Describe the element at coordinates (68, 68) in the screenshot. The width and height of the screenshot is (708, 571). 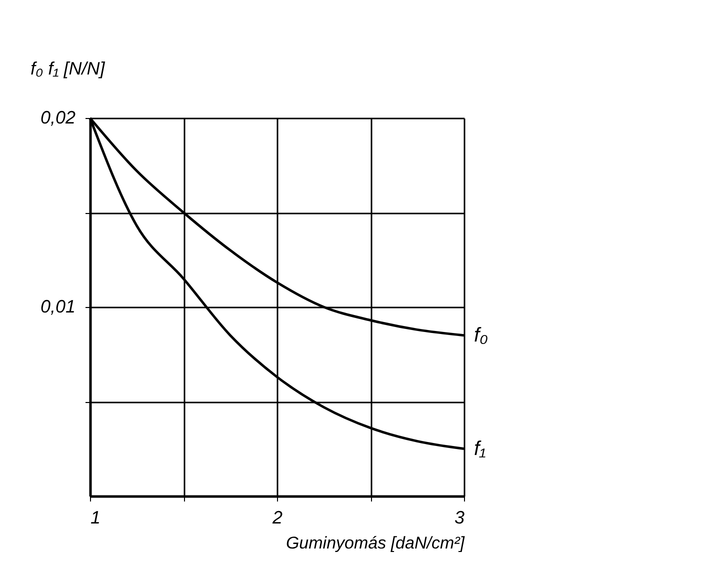
I see `y-axis-title: f₀ f₁ [N/N]` at that location.